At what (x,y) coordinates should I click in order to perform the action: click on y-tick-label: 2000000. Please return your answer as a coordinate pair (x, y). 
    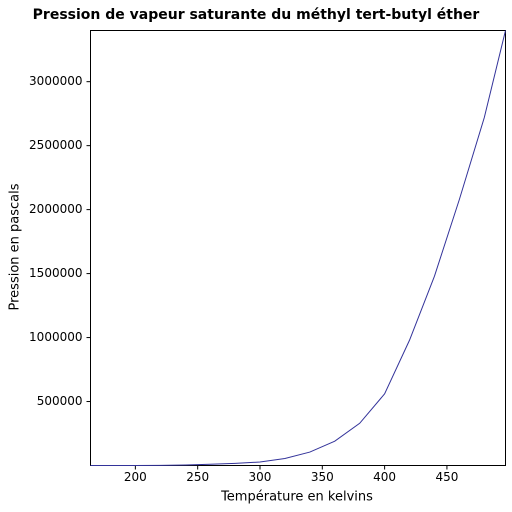
    Looking at the image, I should click on (55, 209).